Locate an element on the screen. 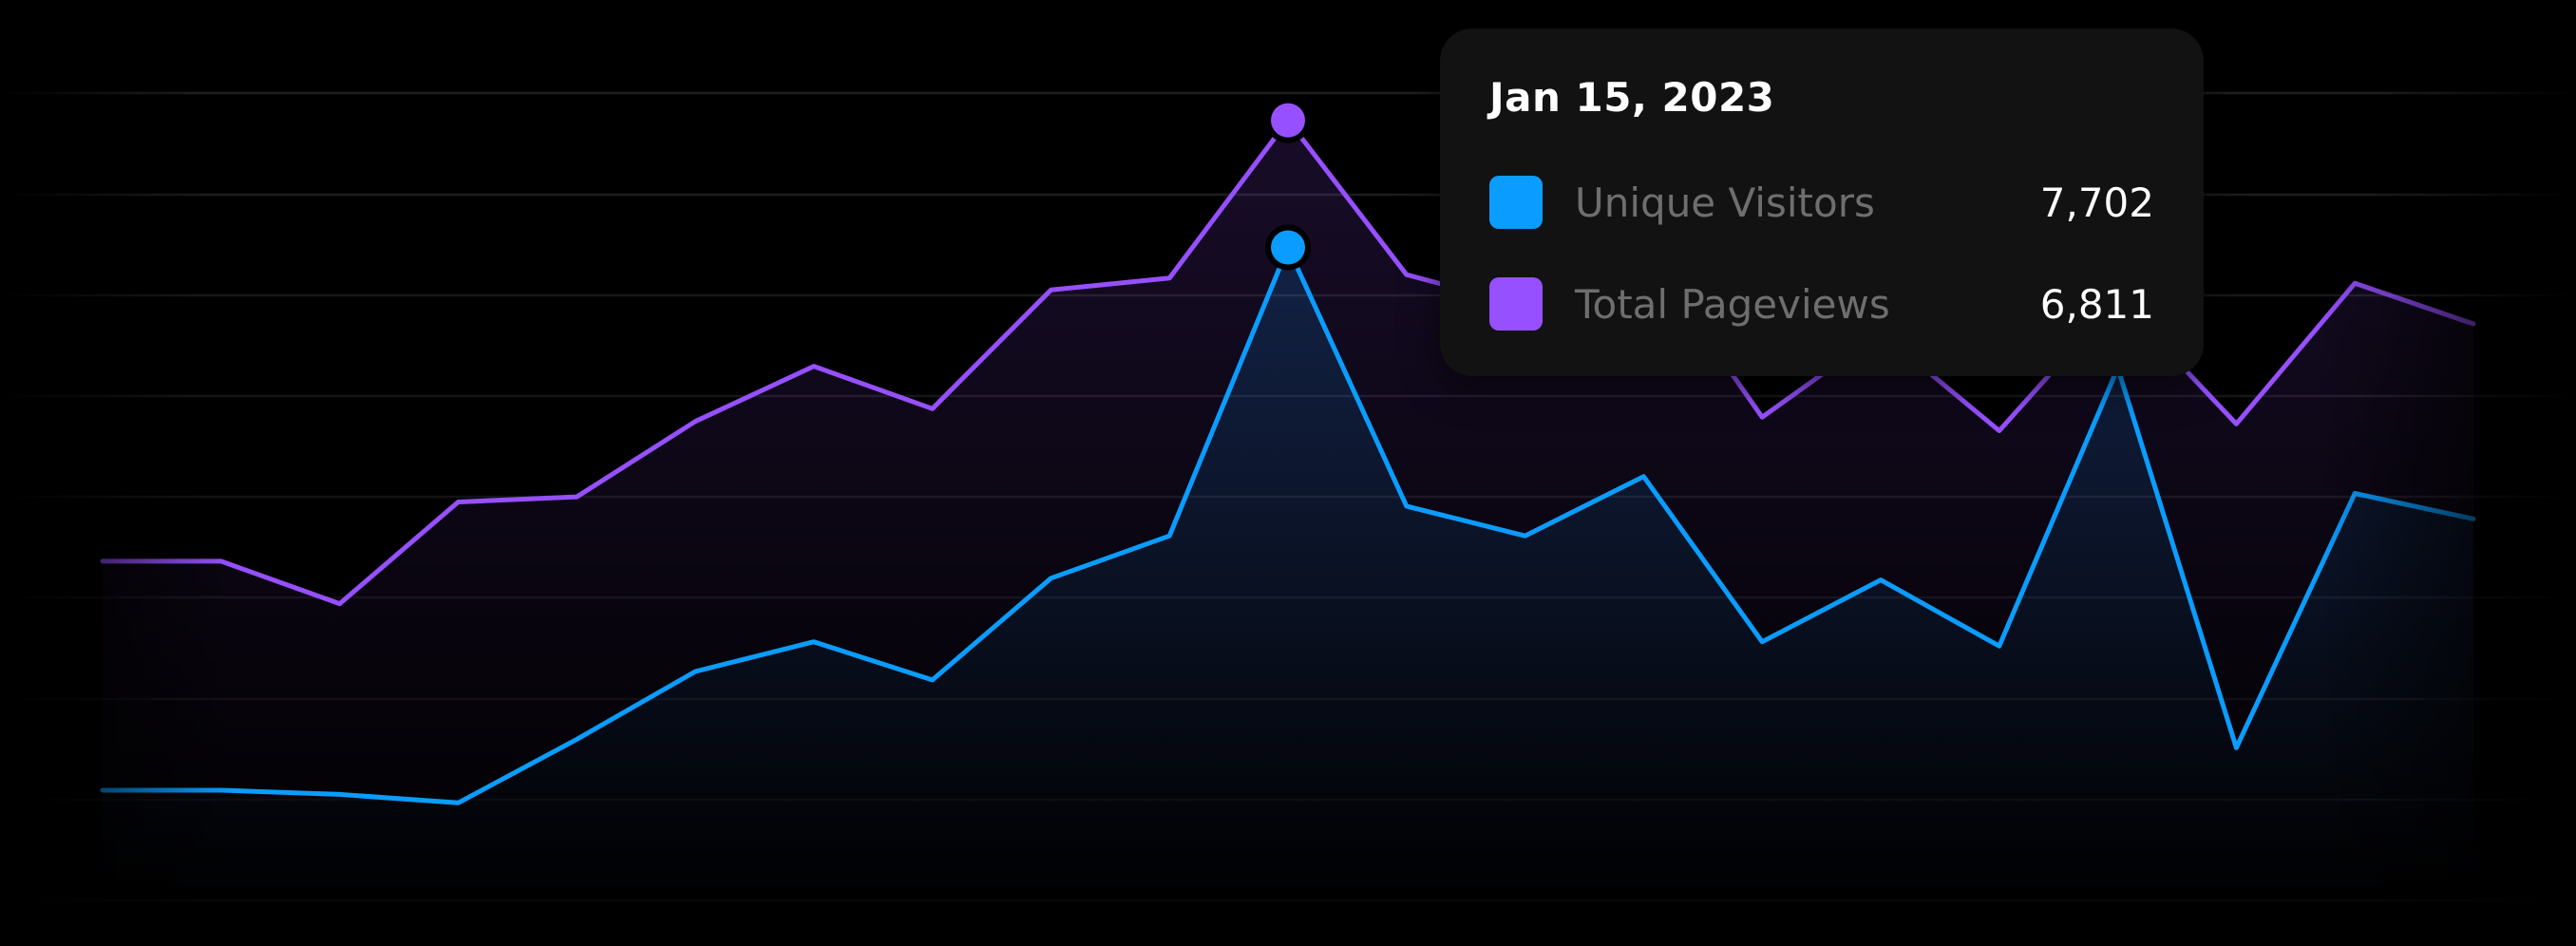  tooltip-row-total-pageviews: Total Pageviews 6,811 is located at coordinates (1821, 304).